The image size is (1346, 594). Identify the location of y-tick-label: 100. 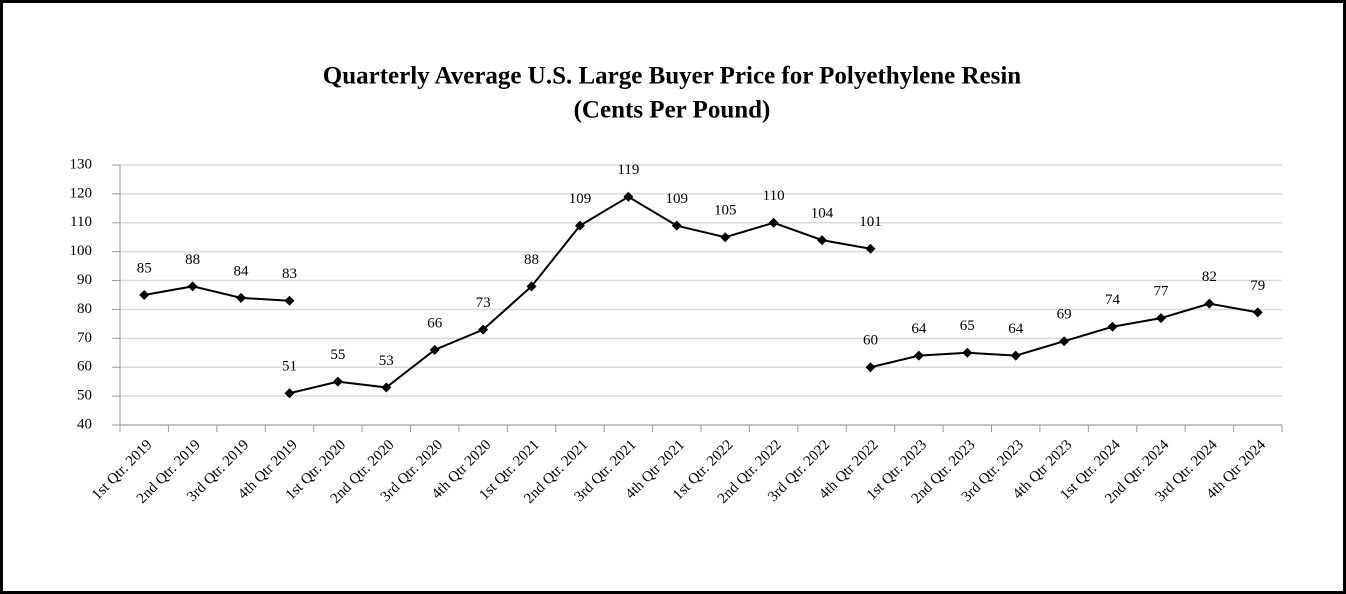
(81, 251).